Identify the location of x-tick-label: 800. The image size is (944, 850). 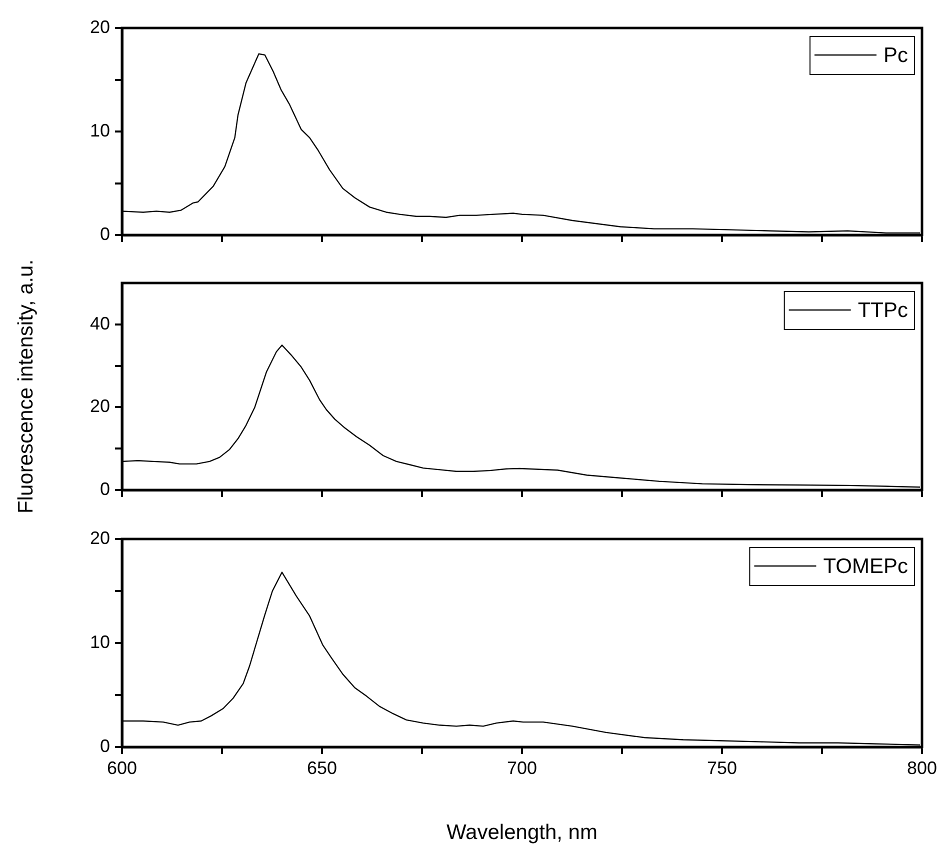
(922, 768).